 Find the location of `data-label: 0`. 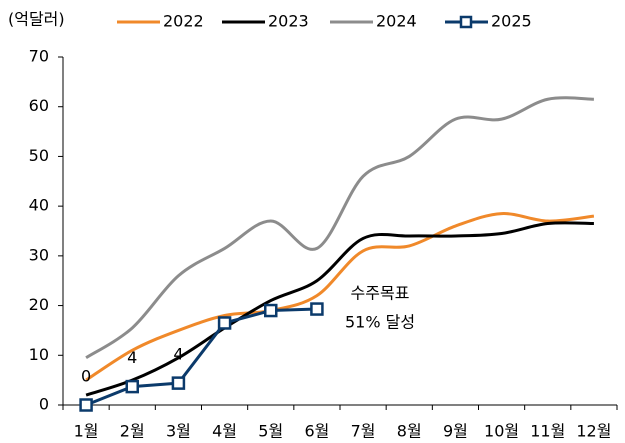

data-label: 0 is located at coordinates (86, 376).